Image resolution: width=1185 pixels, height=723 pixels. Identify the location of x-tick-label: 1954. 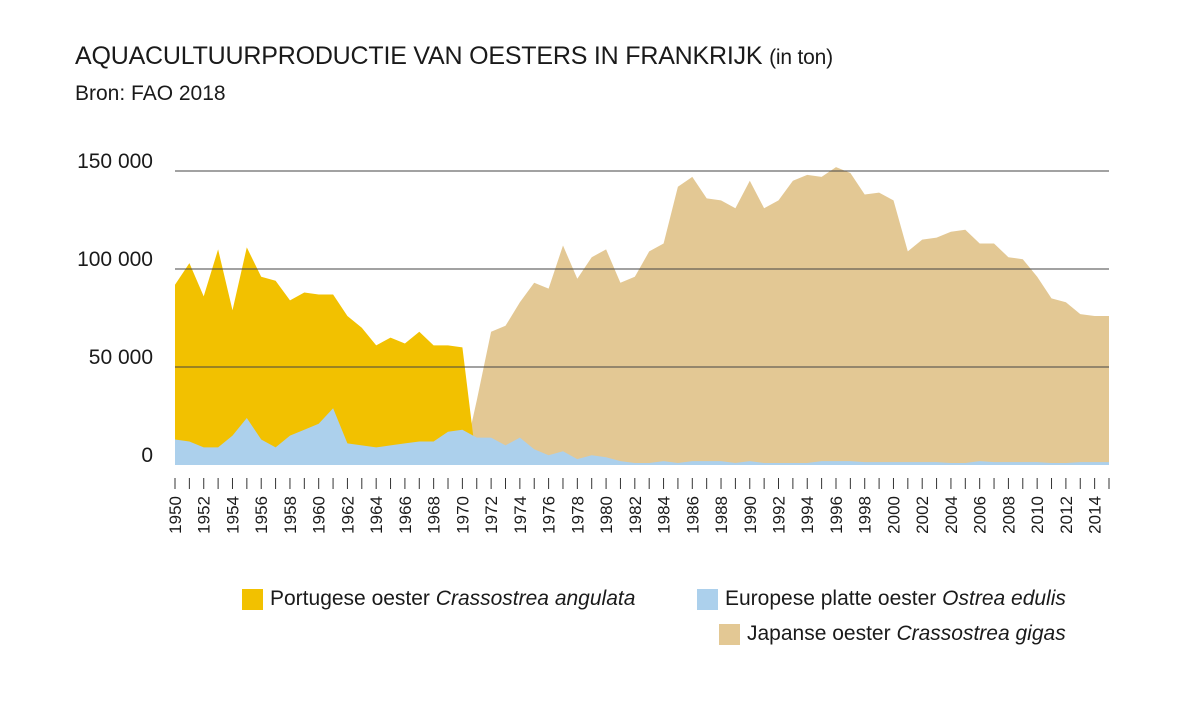
(232, 515).